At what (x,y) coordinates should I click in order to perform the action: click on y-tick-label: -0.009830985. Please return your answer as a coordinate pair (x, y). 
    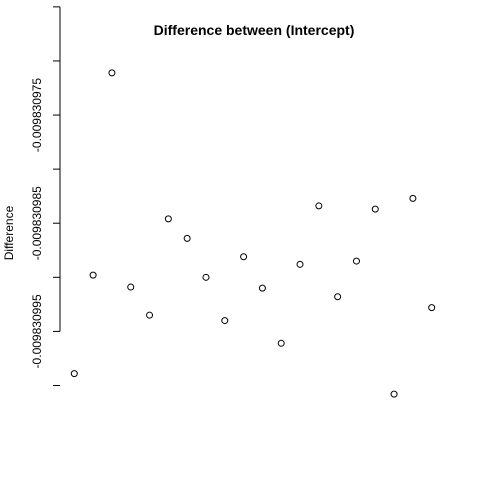
    Looking at the image, I should click on (37, 223).